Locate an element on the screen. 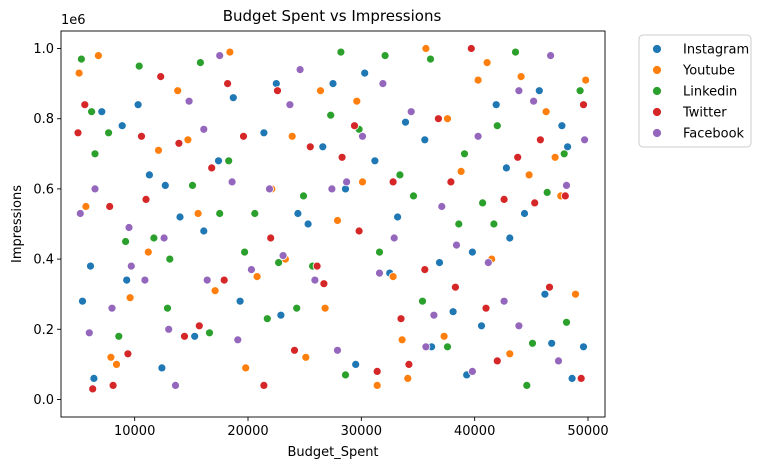 The image size is (768, 468). chart-title: Budget Spent vs Impressions is located at coordinates (332, 16).